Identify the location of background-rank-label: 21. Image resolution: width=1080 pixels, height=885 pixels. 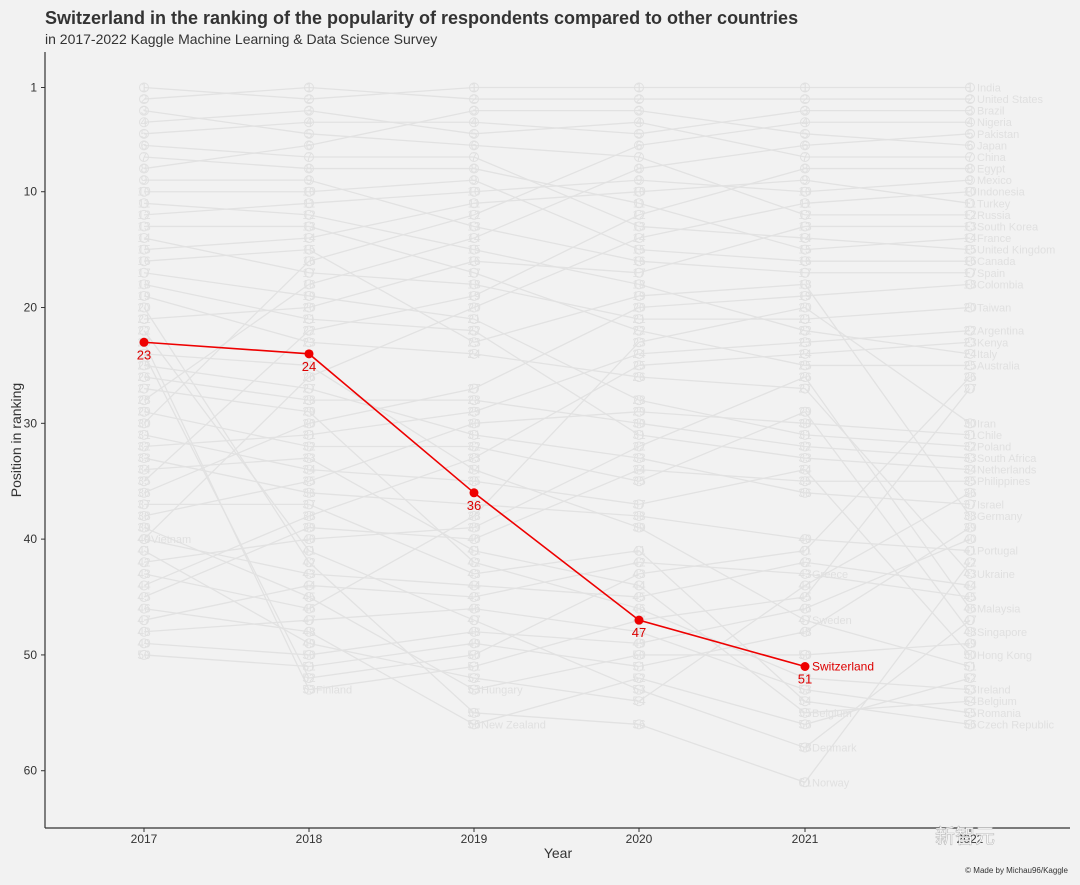
(144, 319).